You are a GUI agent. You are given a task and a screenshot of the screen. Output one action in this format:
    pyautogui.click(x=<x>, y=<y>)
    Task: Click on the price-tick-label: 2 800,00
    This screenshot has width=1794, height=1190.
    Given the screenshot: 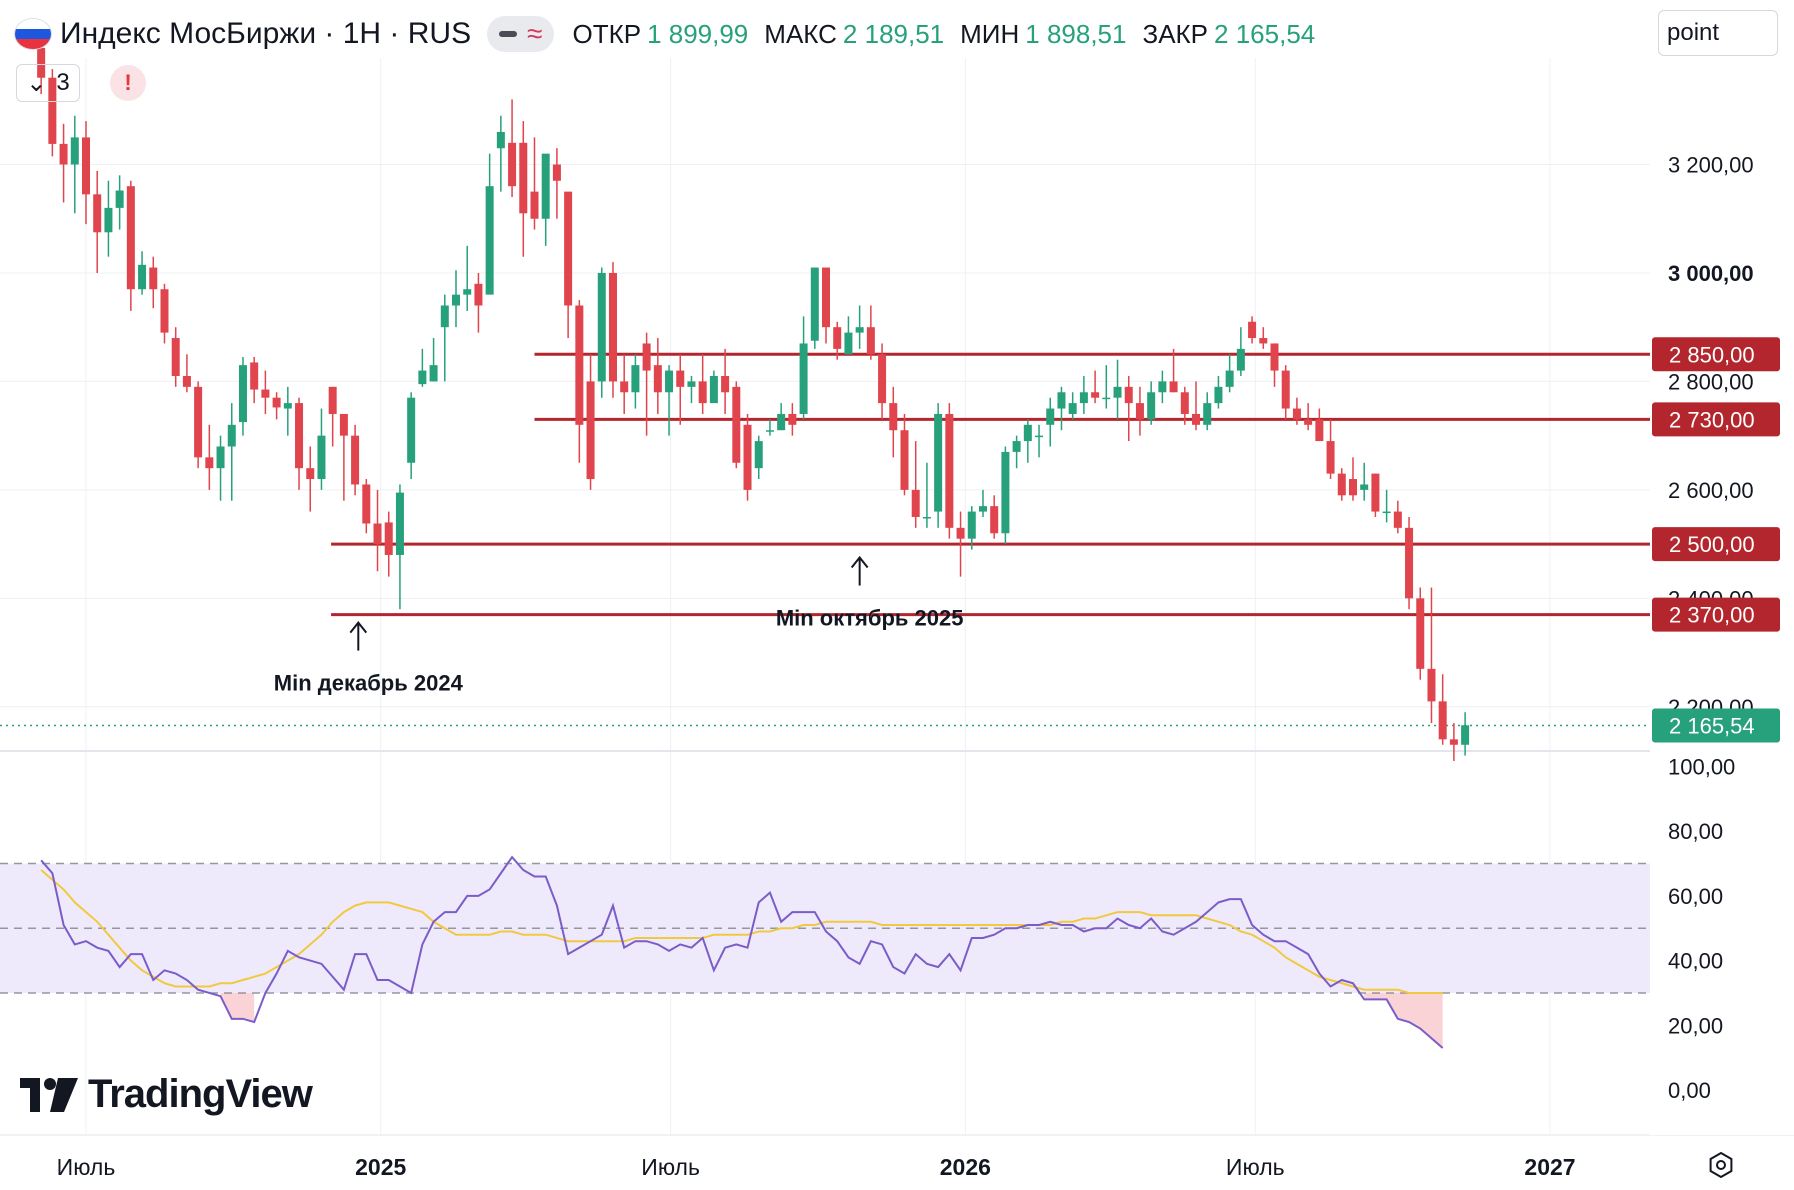 What is the action you would take?
    pyautogui.click(x=1711, y=381)
    